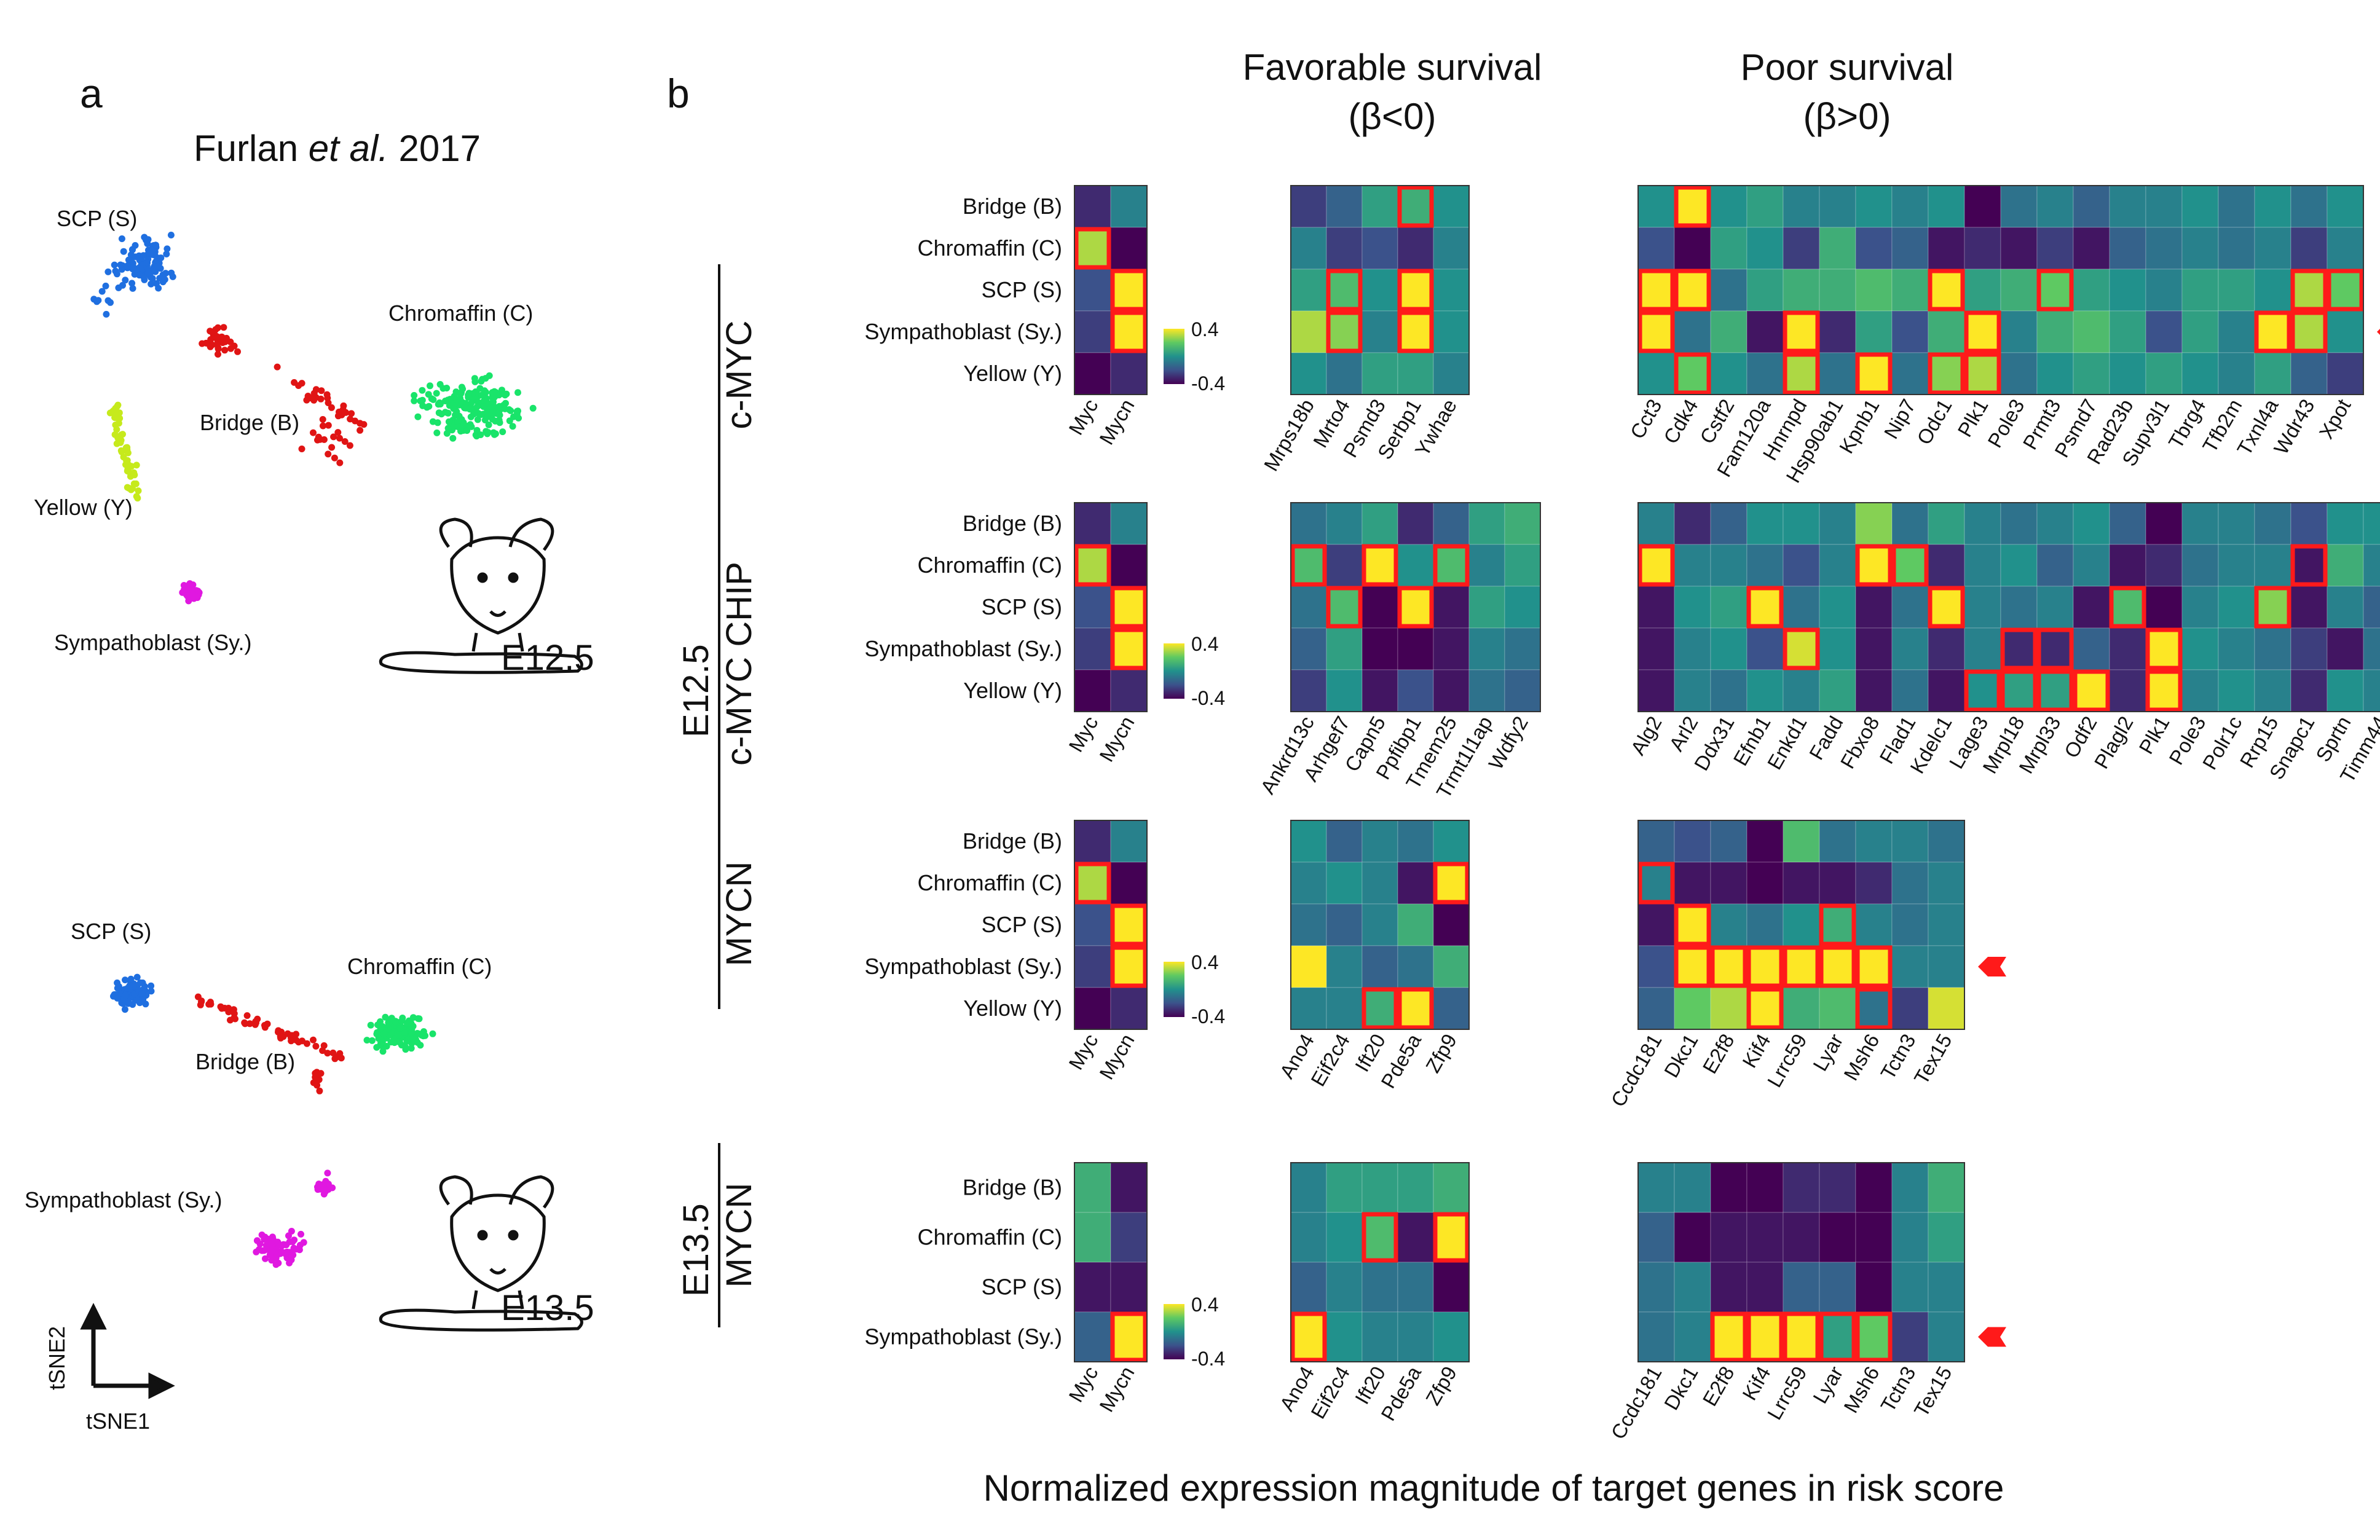  Describe the element at coordinates (1194, 989) in the screenshot. I see `colorbar: 0.4 -0.4` at that location.